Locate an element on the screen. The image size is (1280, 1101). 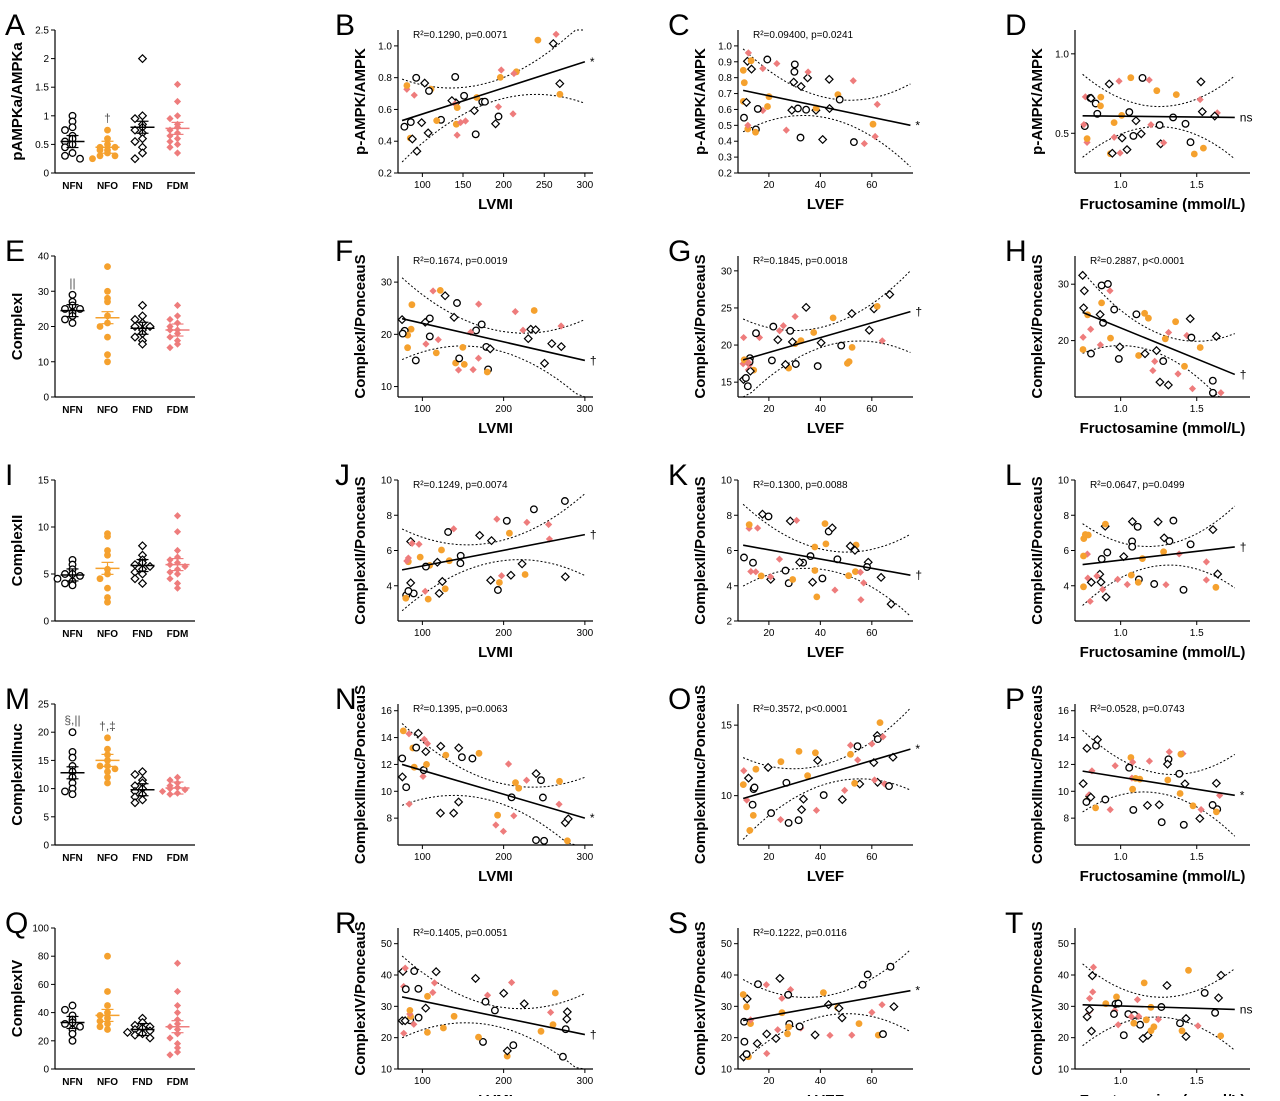
y-tick-label: 16 is located at coordinates (1064, 711).